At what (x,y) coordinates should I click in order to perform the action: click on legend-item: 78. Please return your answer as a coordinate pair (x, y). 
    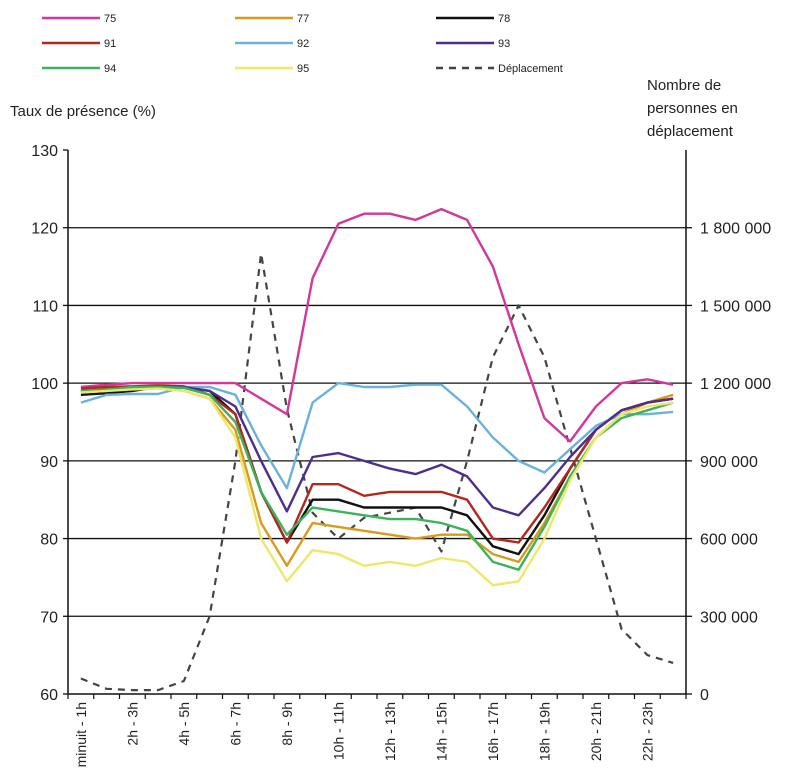
    Looking at the image, I should click on (473, 19).